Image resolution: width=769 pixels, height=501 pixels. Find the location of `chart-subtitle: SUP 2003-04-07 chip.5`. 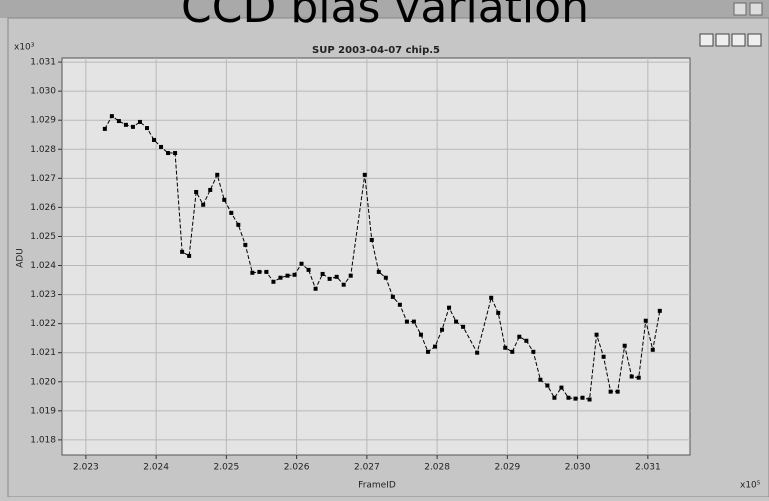

chart-subtitle: SUP 2003-04-07 chip.5 is located at coordinates (376, 50).